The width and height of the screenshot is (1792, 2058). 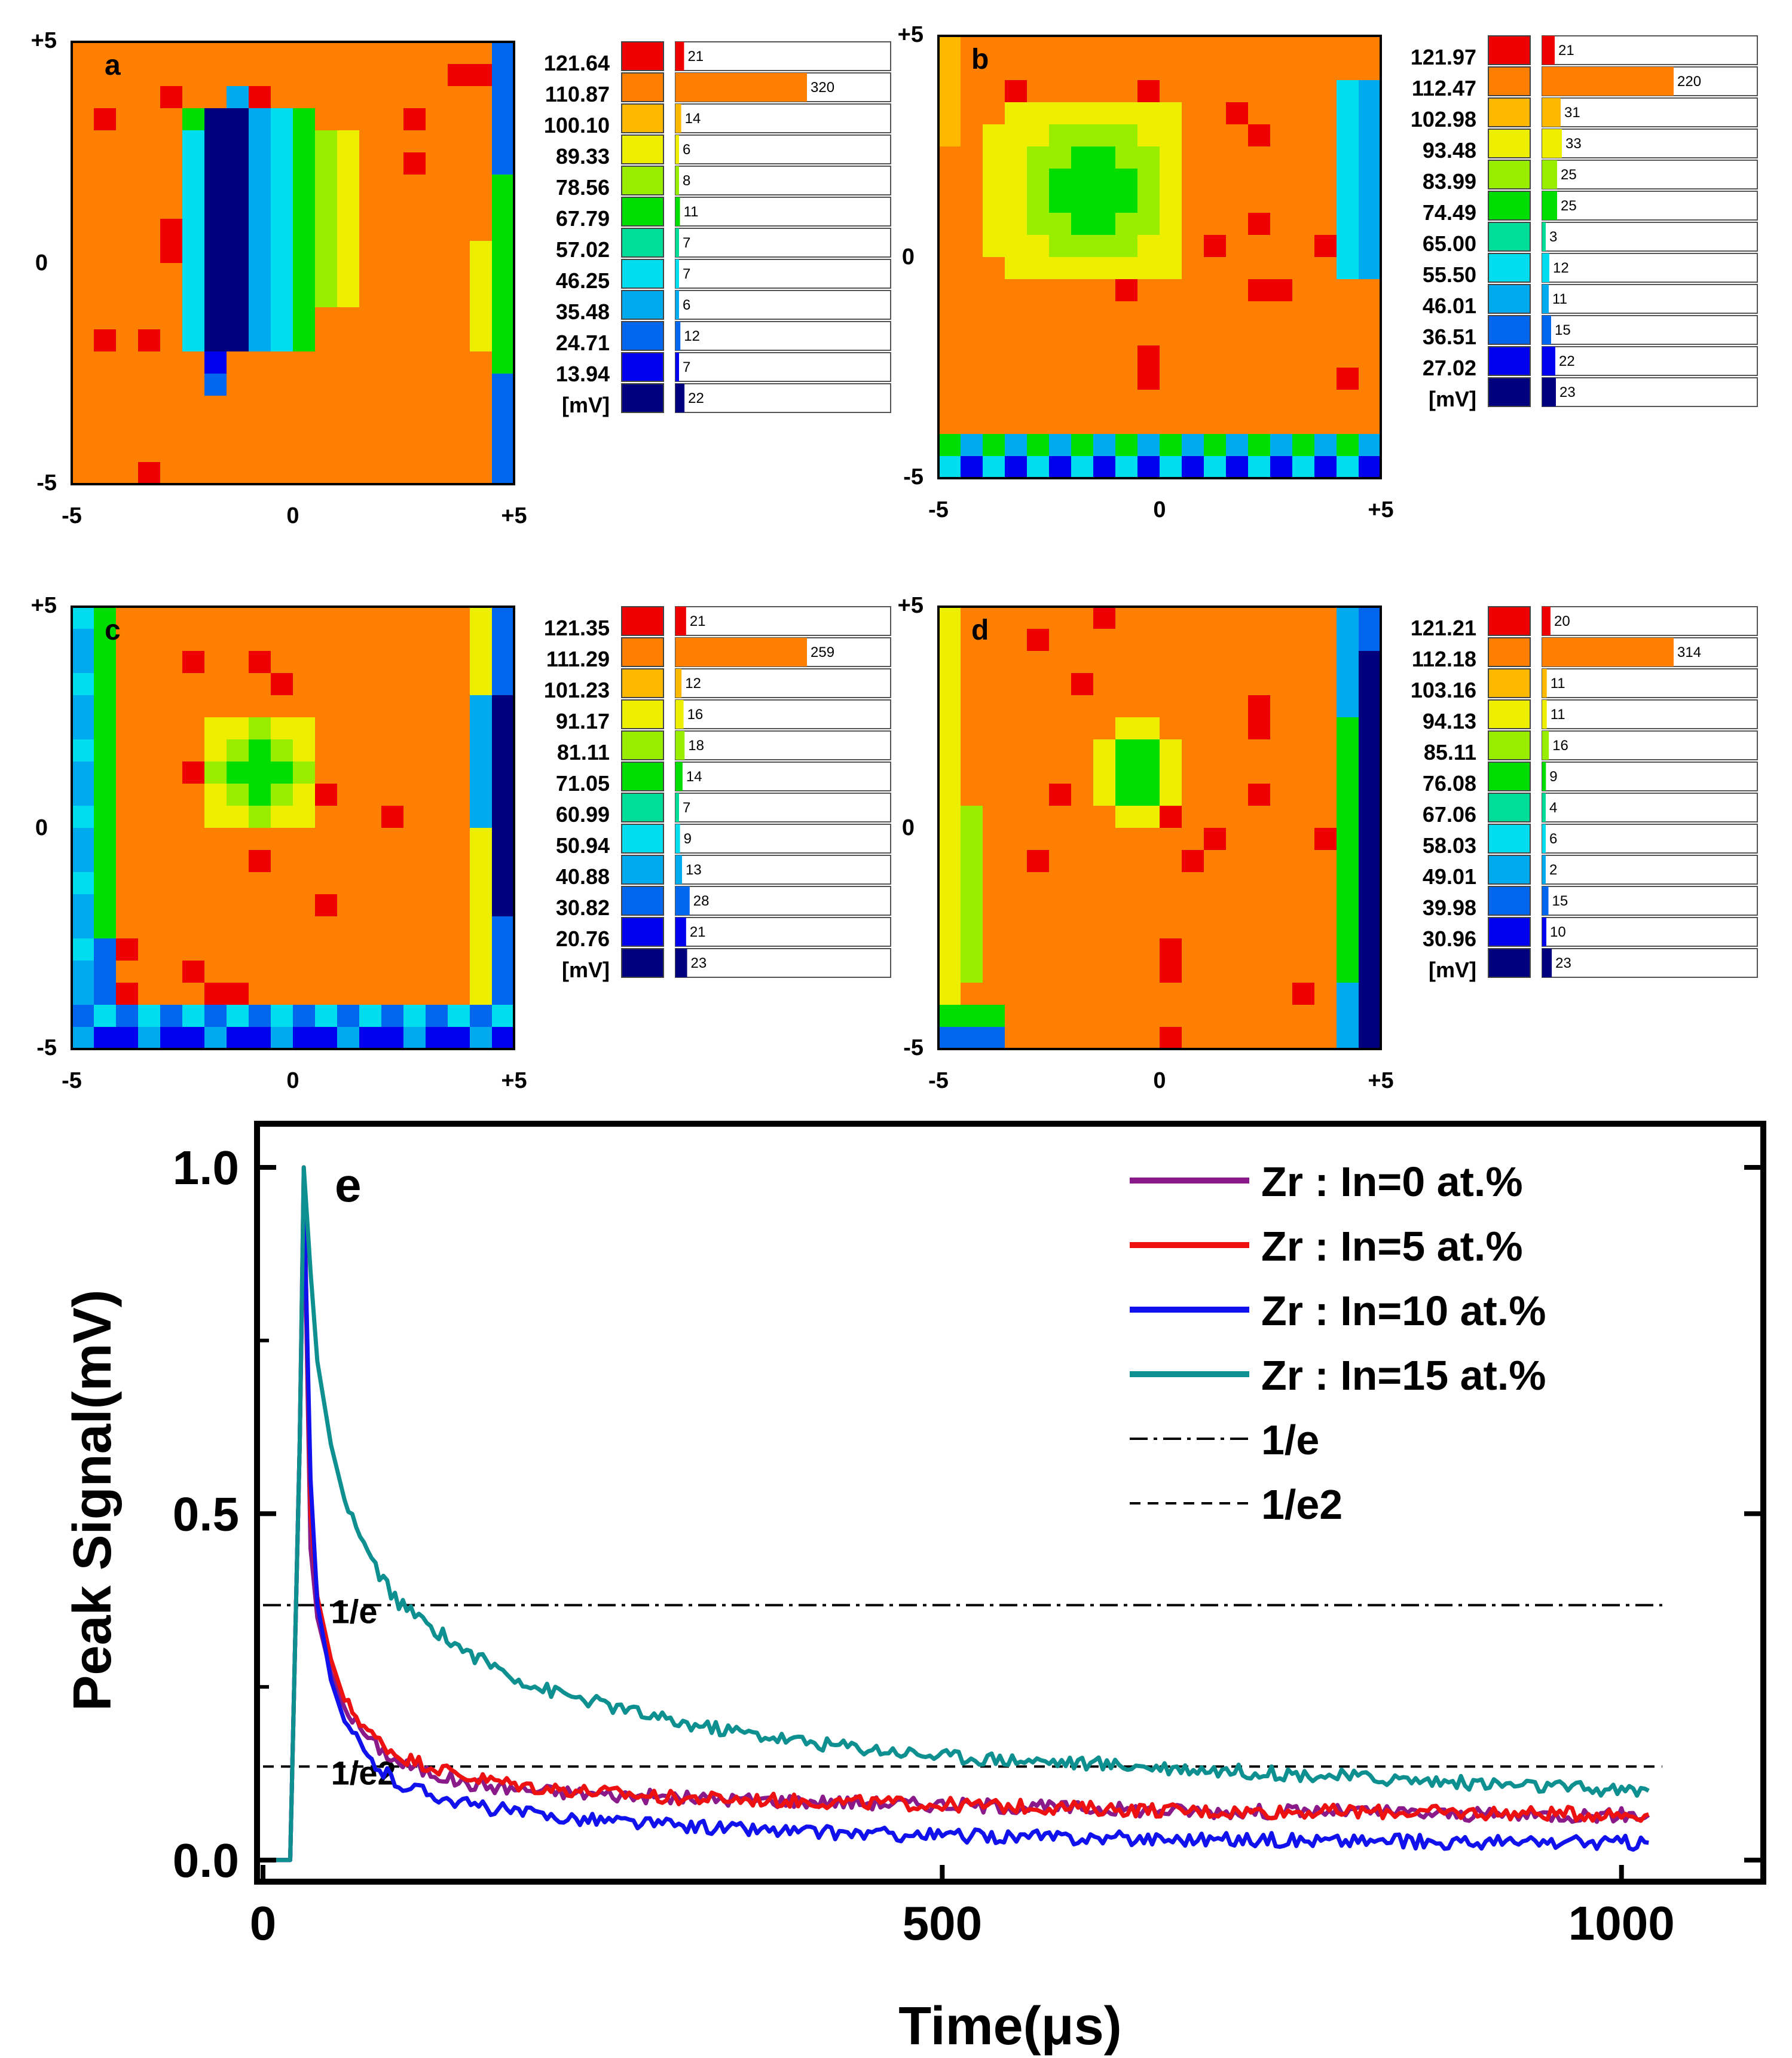 I want to click on histogram-row, so click(x=1650, y=330).